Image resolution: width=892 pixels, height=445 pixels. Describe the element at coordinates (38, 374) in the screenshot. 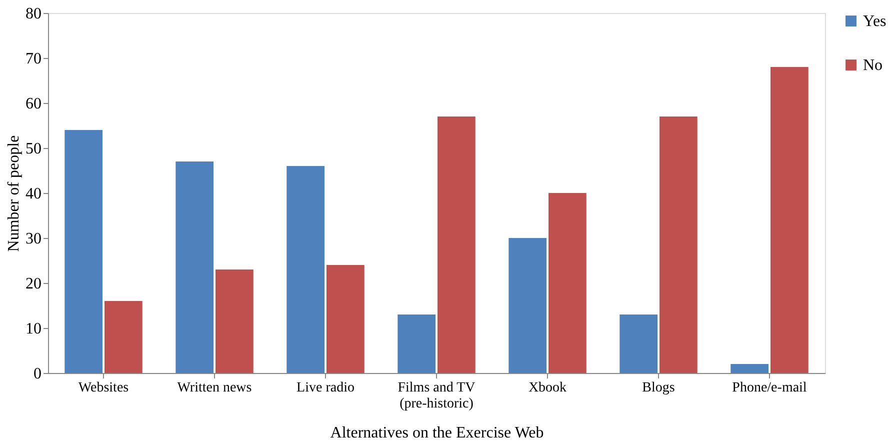

I see `y-tick-label: 0` at that location.